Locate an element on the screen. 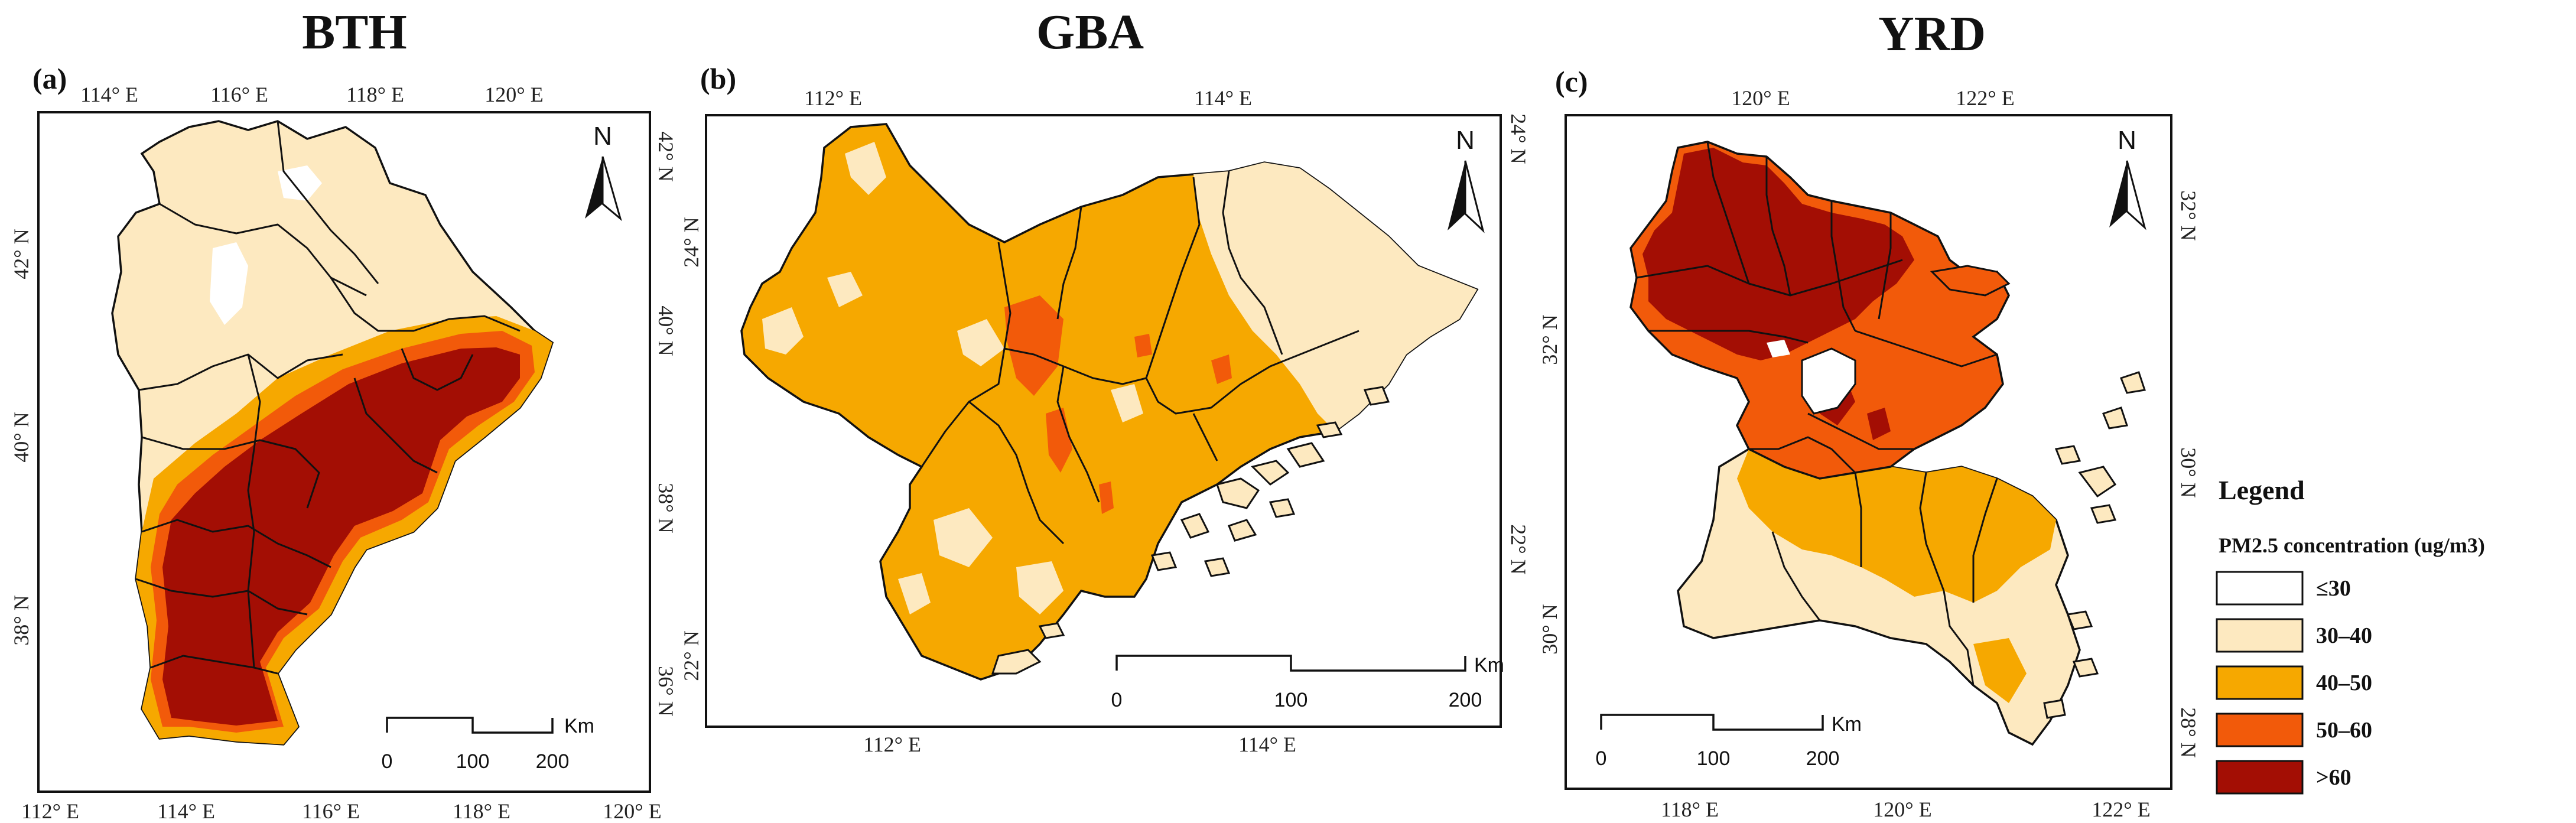 The image size is (2576, 823). bth-bottom-tick: 118° E is located at coordinates (481, 811).